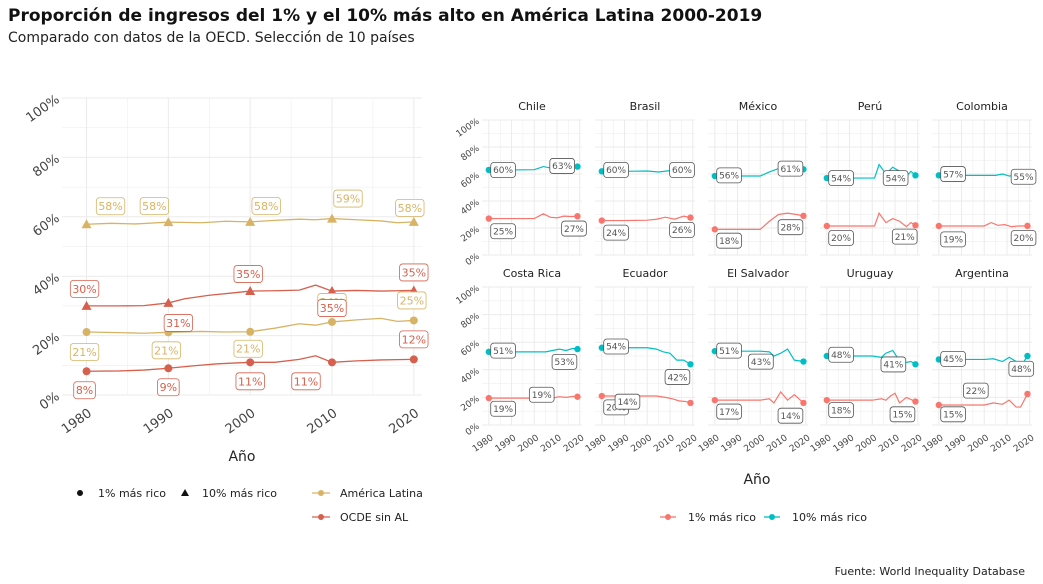  I want to click on panel-data-label: 48%, so click(1021, 370).